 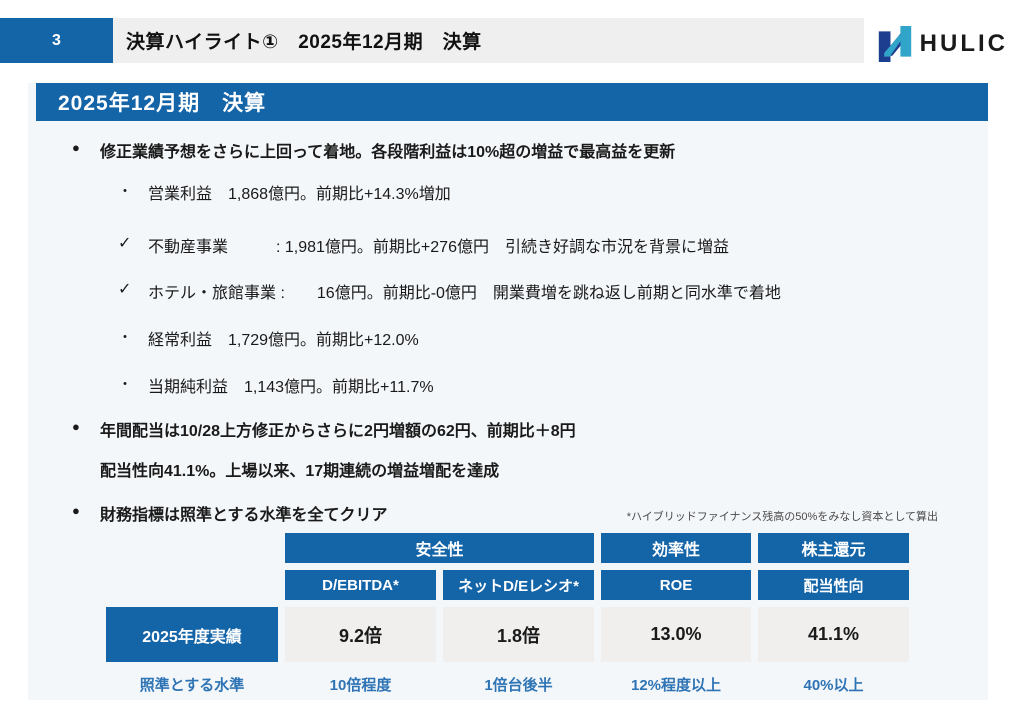 I want to click on page-number-badge: 3, so click(x=56, y=40).